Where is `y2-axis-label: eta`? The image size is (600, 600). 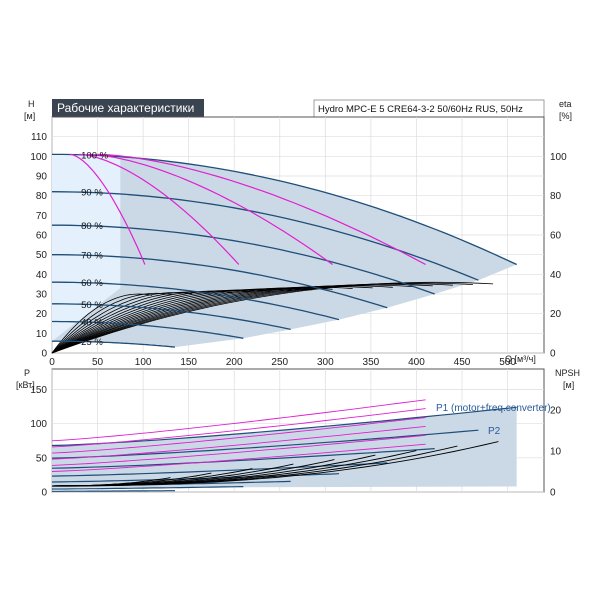 y2-axis-label: eta is located at coordinates (565, 104).